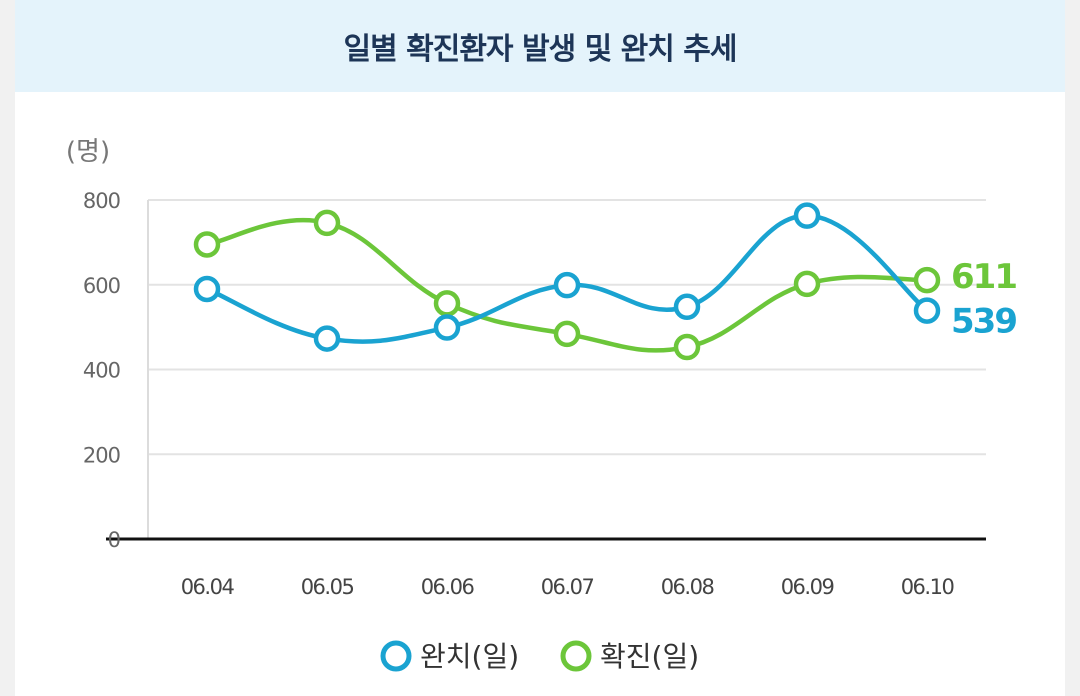  I want to click on x-axis-ticks: 06.04 06.05 06.06 06.07 06.08 06.09 06.10, so click(568, 587).